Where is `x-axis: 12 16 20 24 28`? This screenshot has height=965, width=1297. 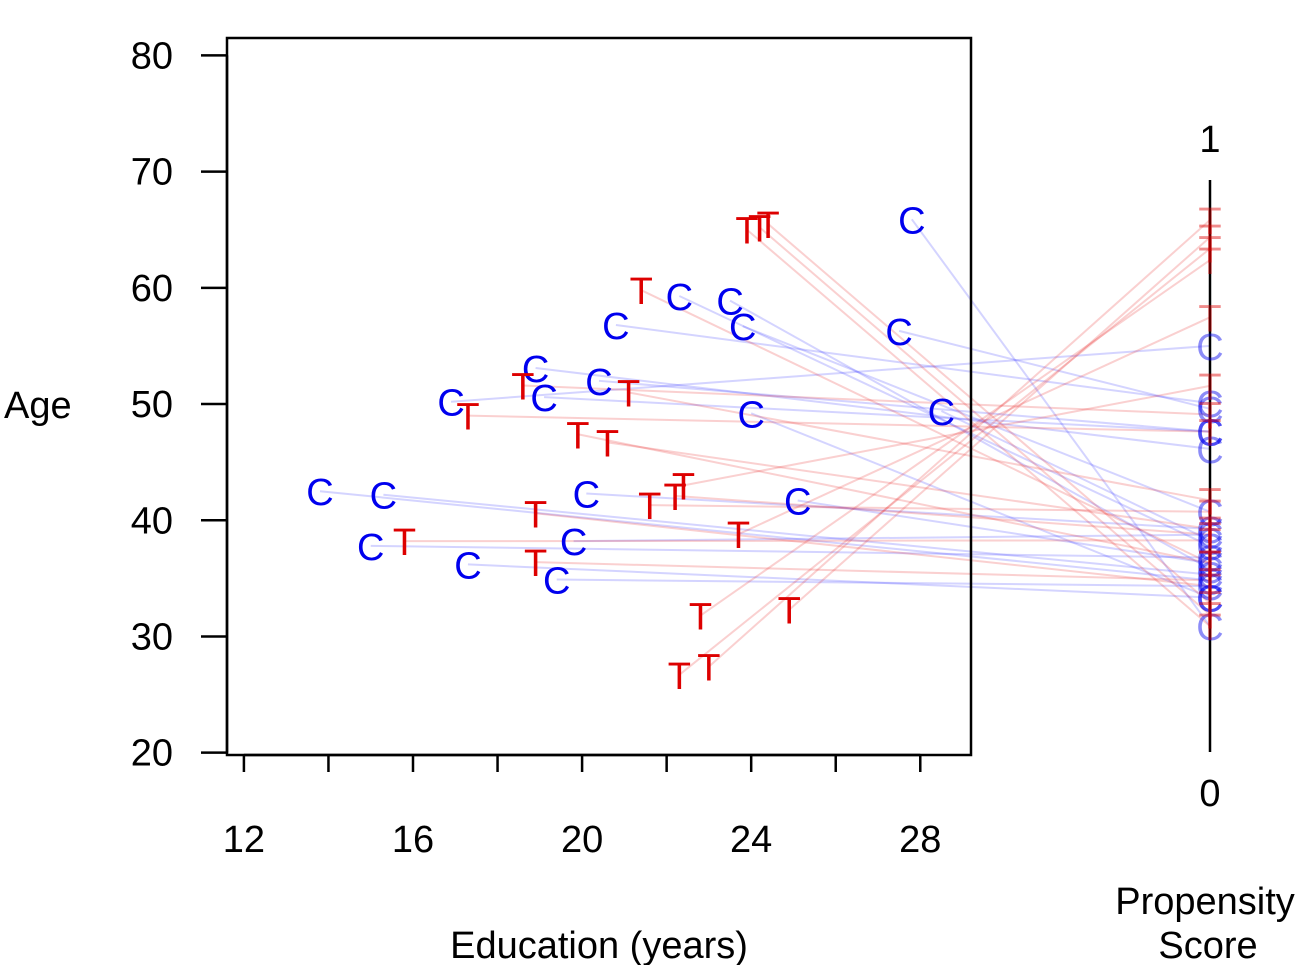 x-axis: 12 16 20 24 28 is located at coordinates (582, 807).